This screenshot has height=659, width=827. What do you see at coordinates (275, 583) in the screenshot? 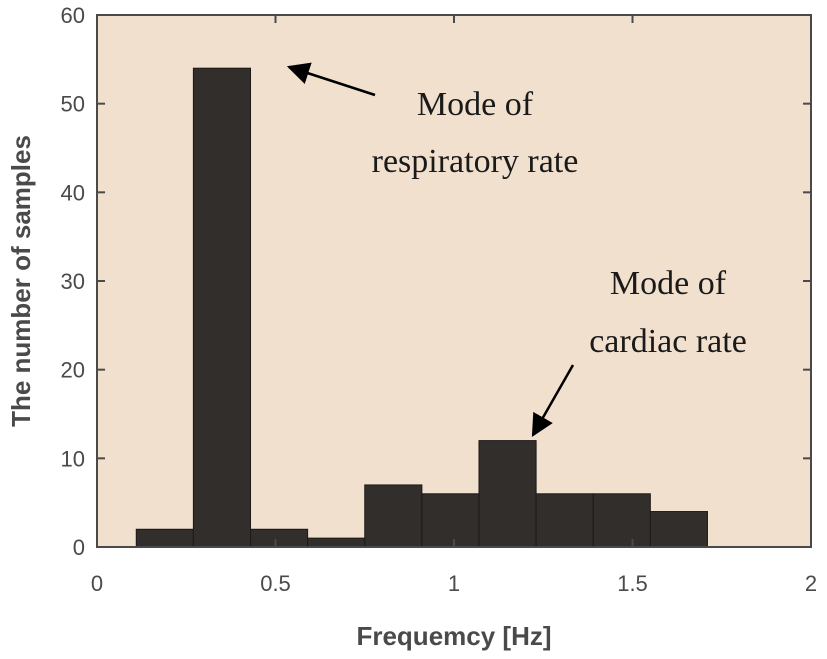
I see `x-tick-label-1: 0.5` at bounding box center [275, 583].